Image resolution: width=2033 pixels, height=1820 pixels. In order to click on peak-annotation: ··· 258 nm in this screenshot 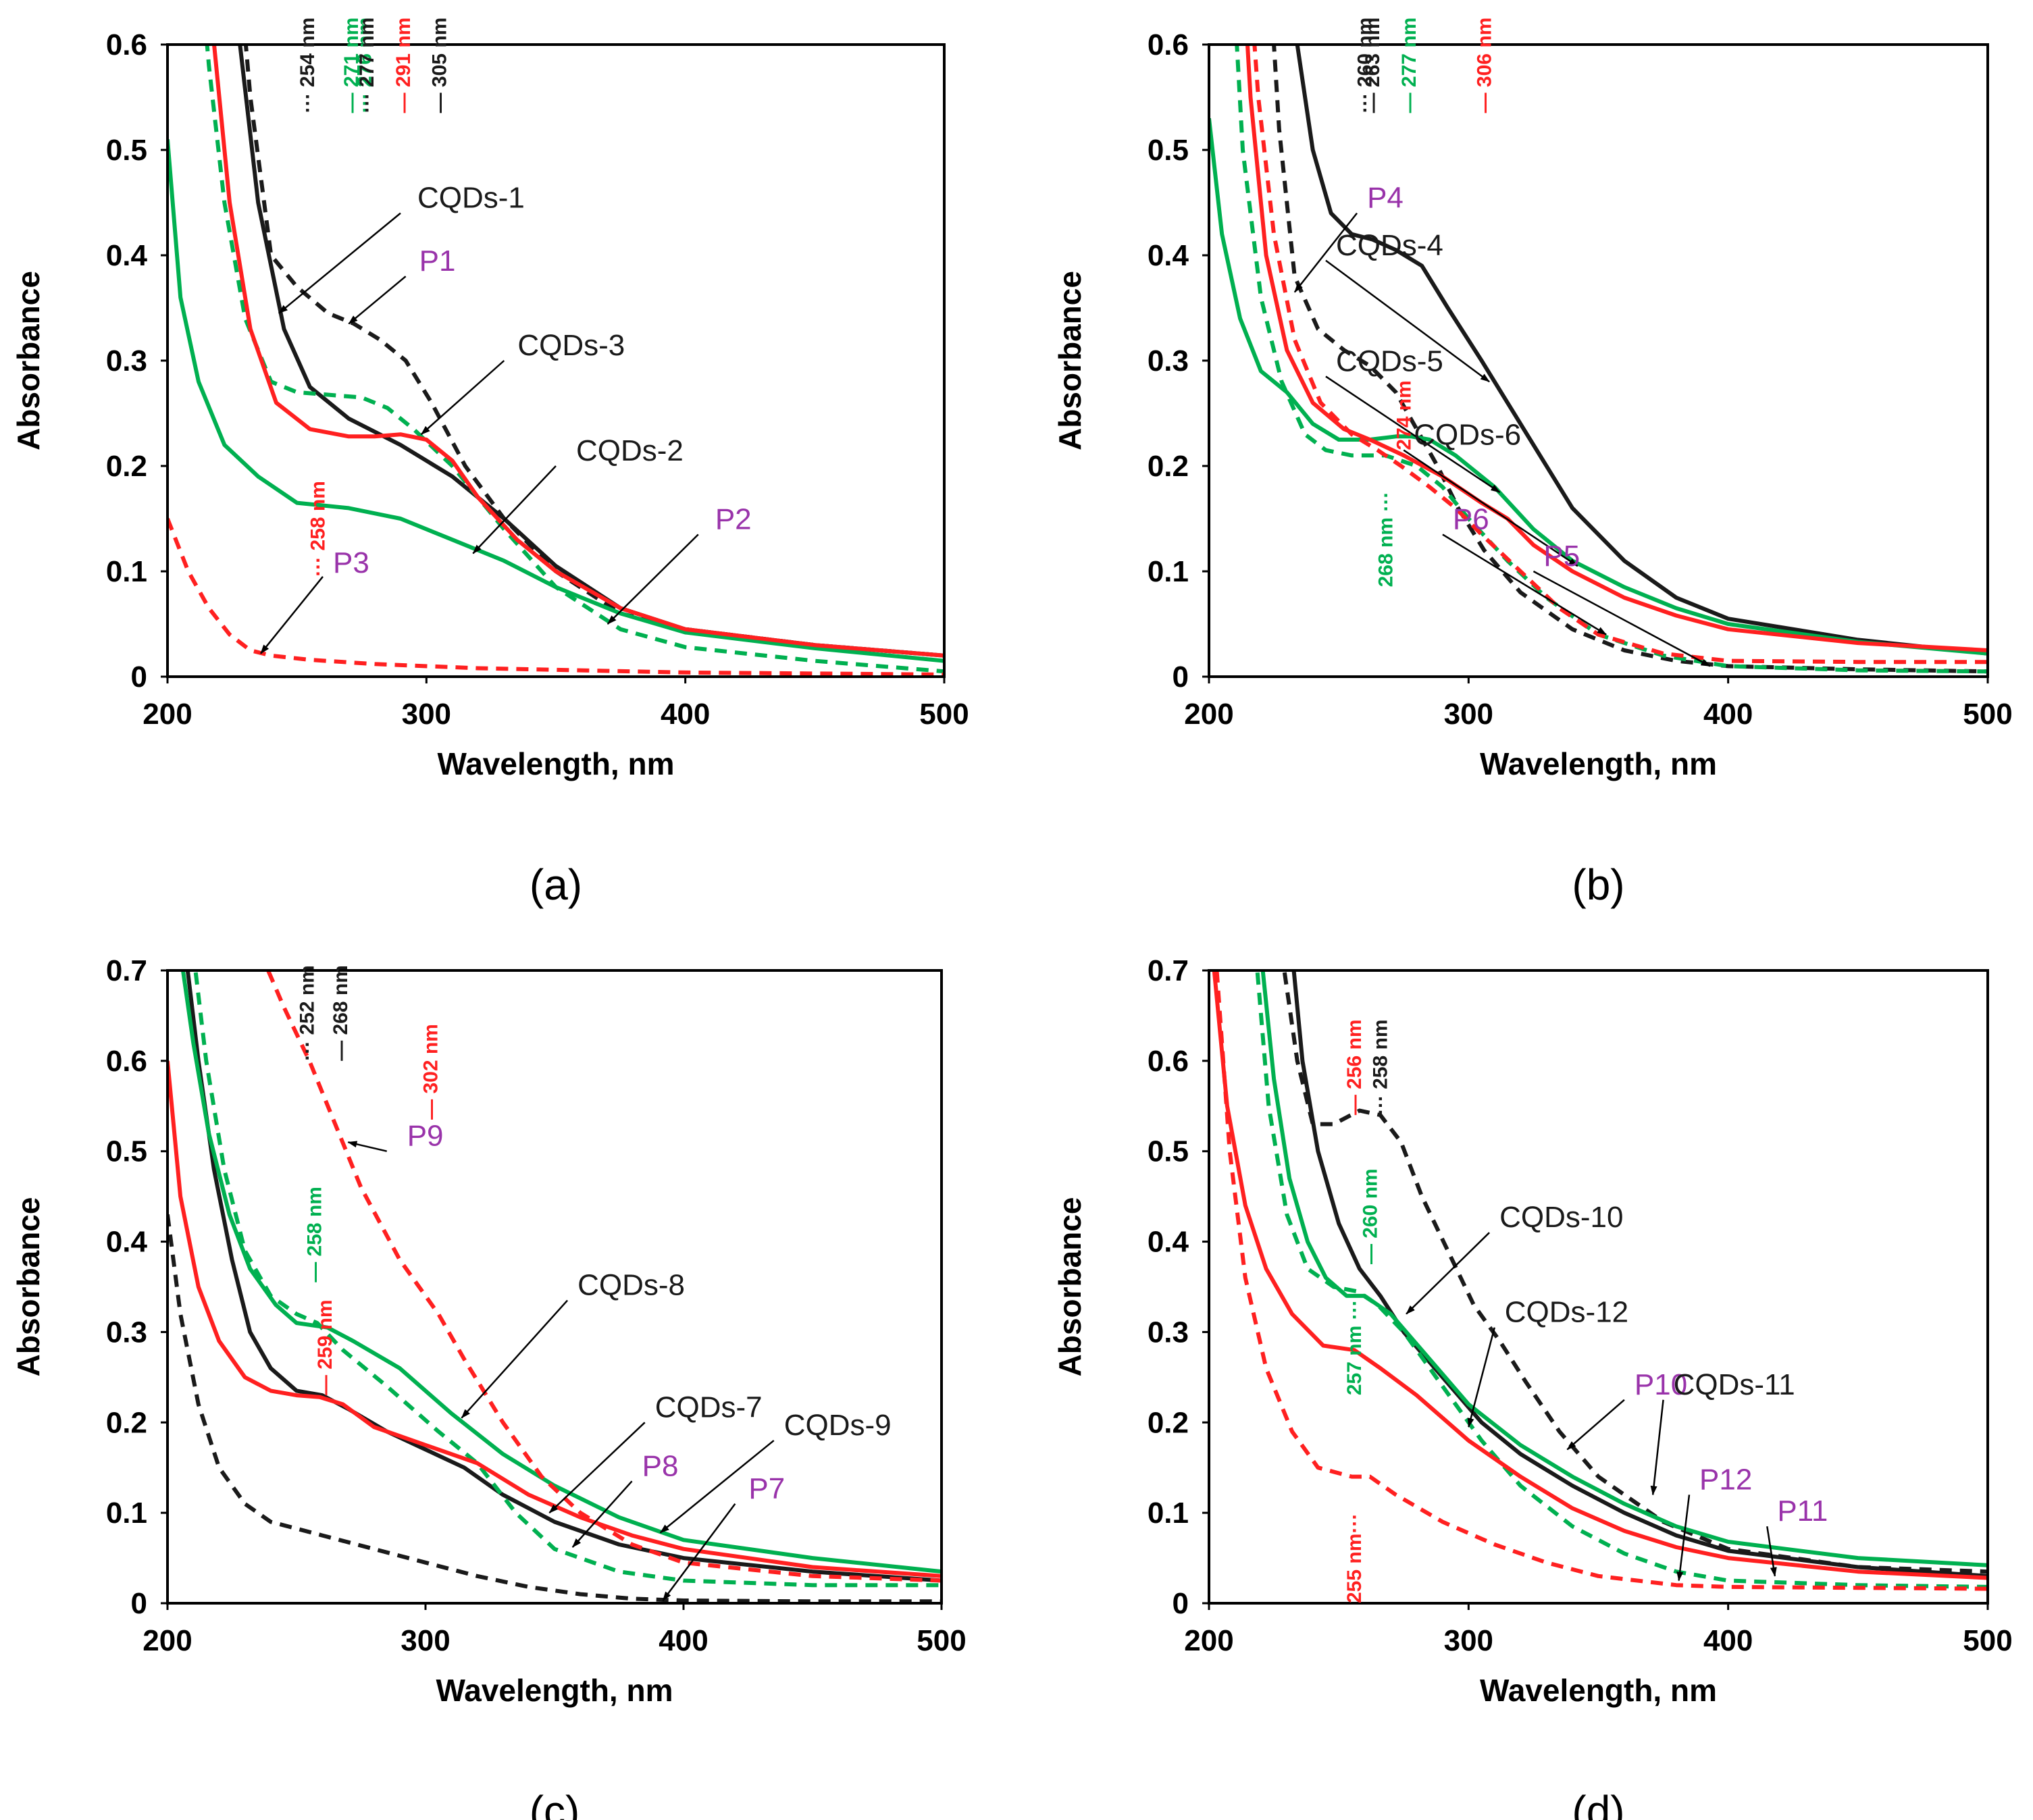, I will do `click(1381, 1067)`.